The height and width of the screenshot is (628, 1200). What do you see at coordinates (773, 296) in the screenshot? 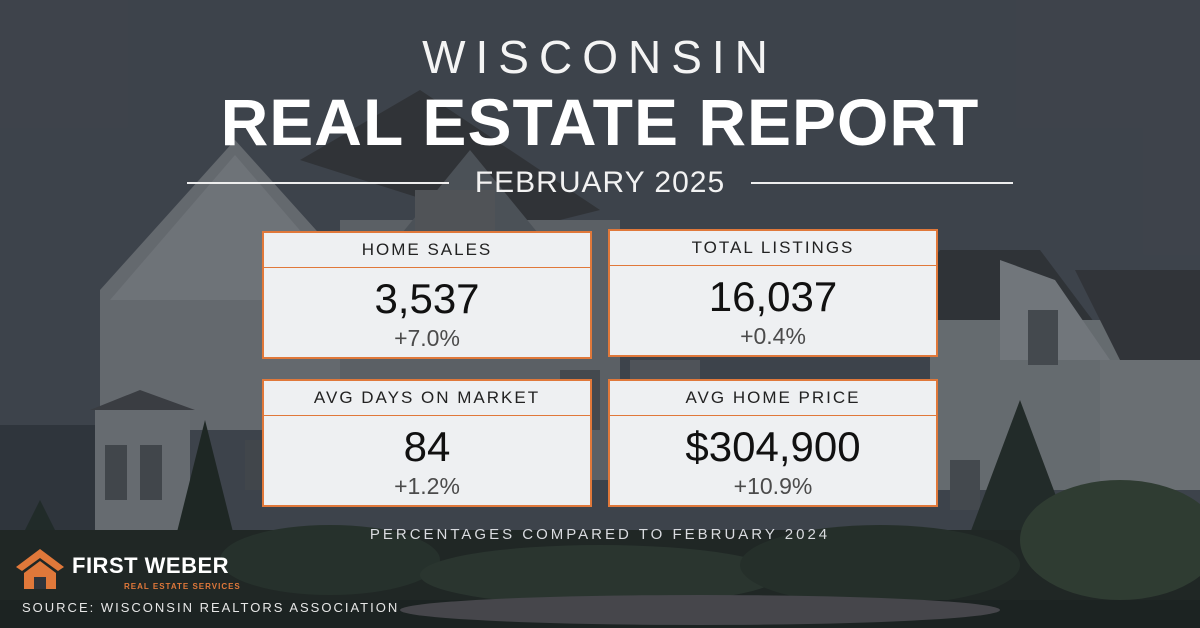
I see `stat-value: 16,037` at bounding box center [773, 296].